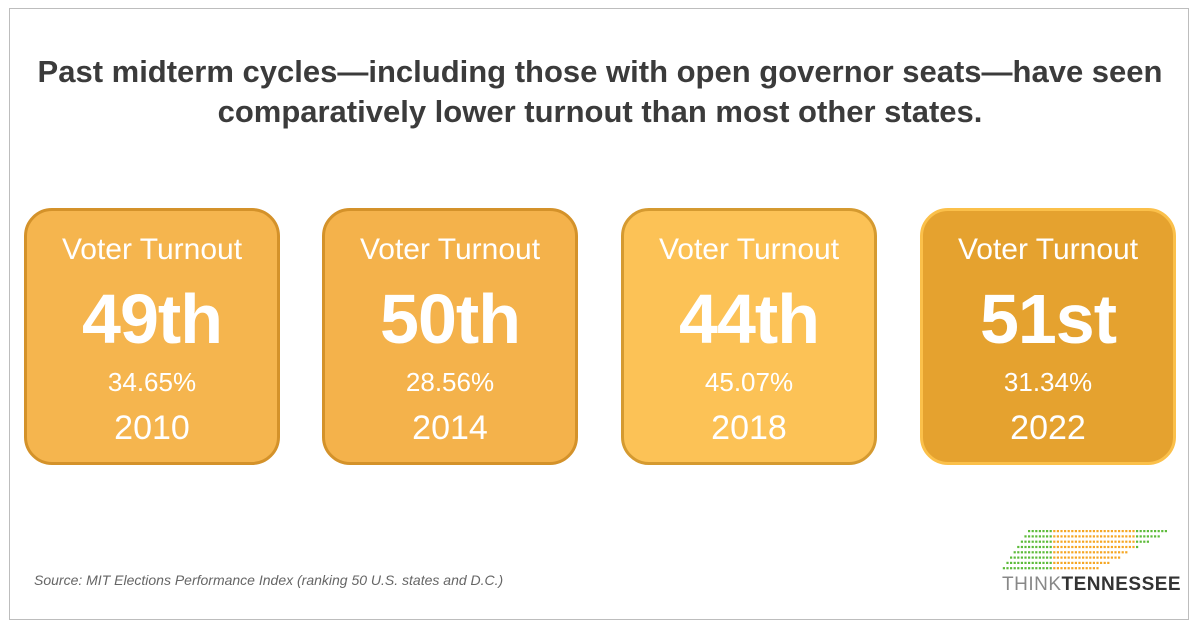 The height and width of the screenshot is (630, 1200). I want to click on logo-text: THINKTENNESSEE, so click(1092, 584).